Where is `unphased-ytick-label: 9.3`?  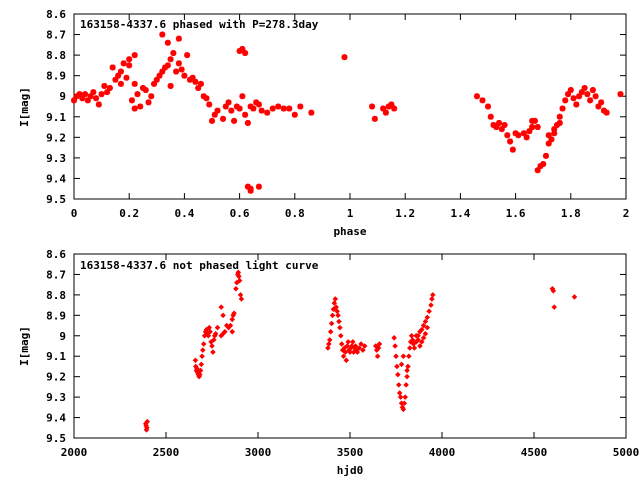 unphased-ytick-label: 9.3 is located at coordinates (56, 397).